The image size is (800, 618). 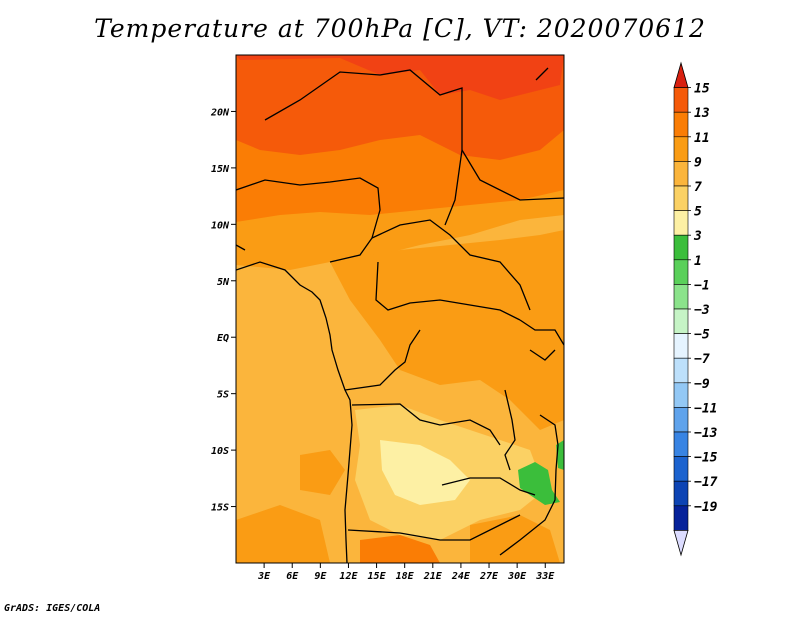 I want to click on colorbar-label: −13, so click(x=706, y=433).